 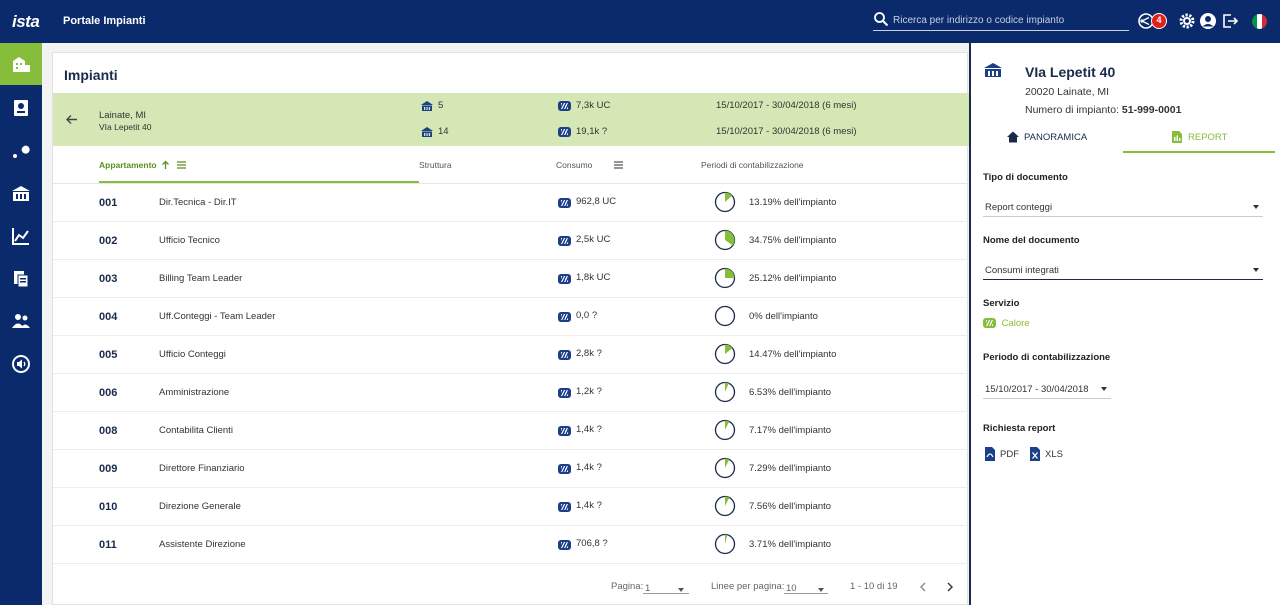 What do you see at coordinates (790, 430) in the screenshot?
I see `apartment-share: 7.17% dell'impianto` at bounding box center [790, 430].